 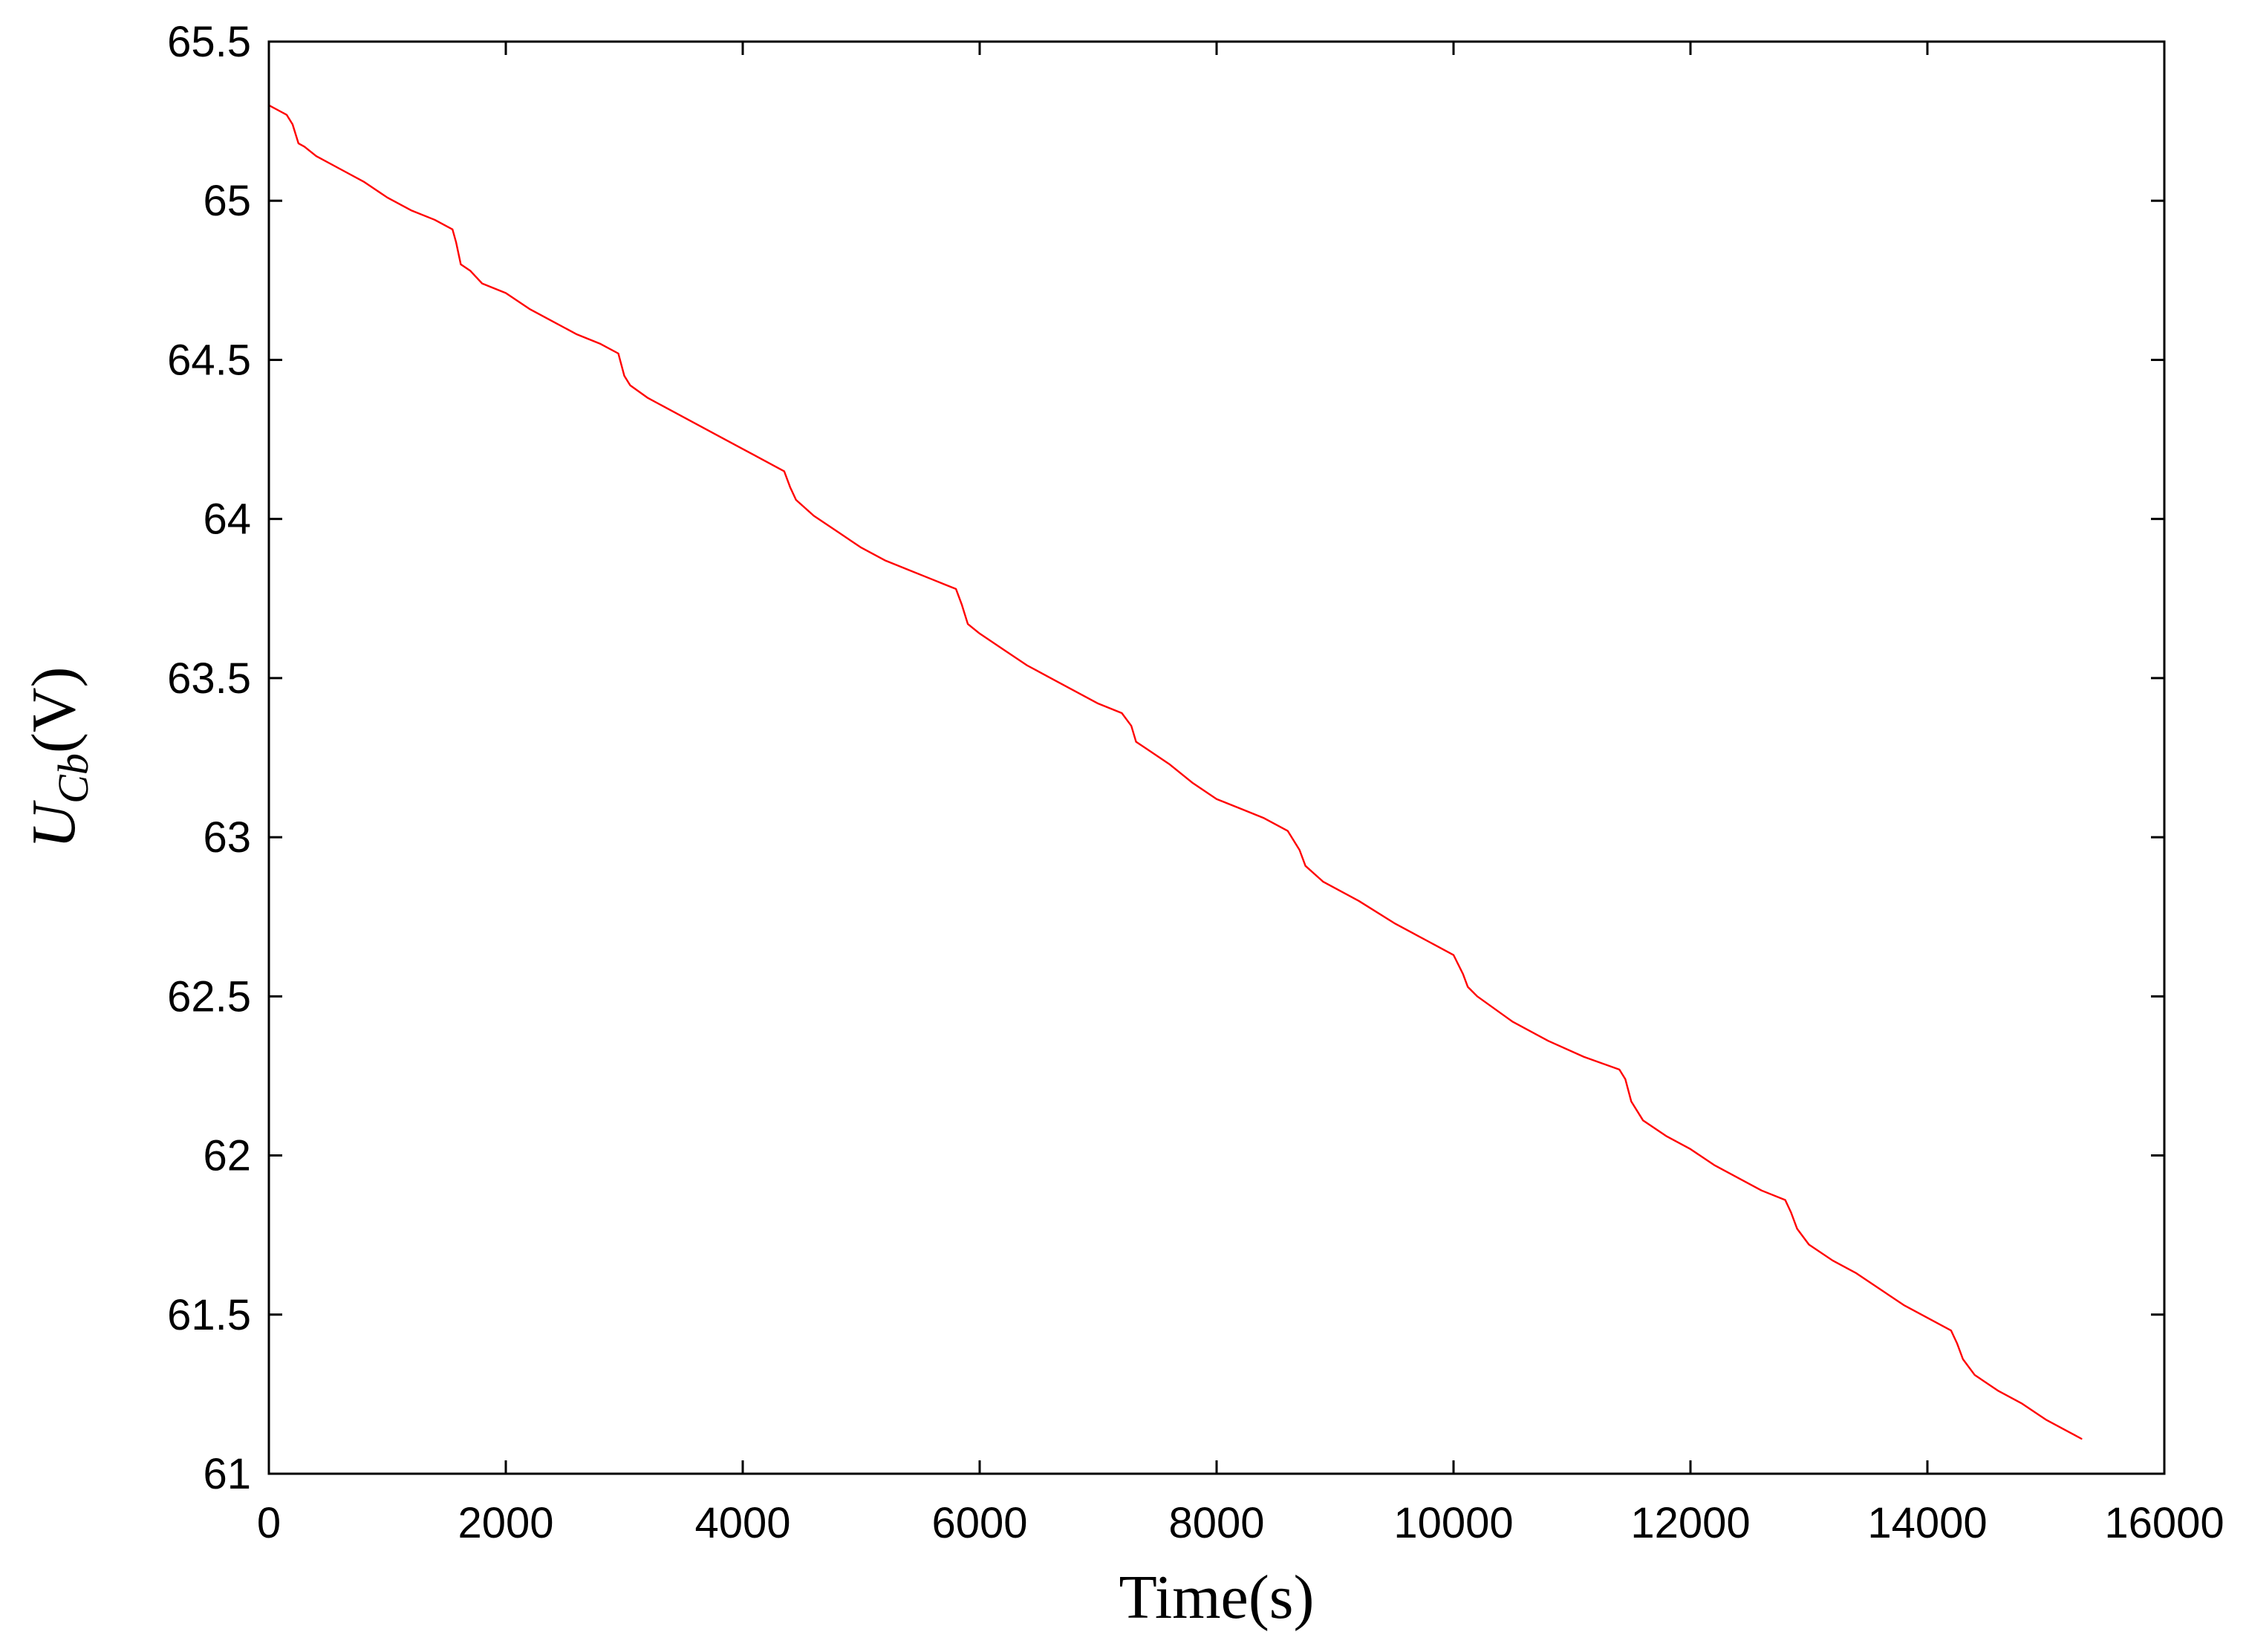 I want to click on y-tick-label: 62, so click(x=227, y=1156).